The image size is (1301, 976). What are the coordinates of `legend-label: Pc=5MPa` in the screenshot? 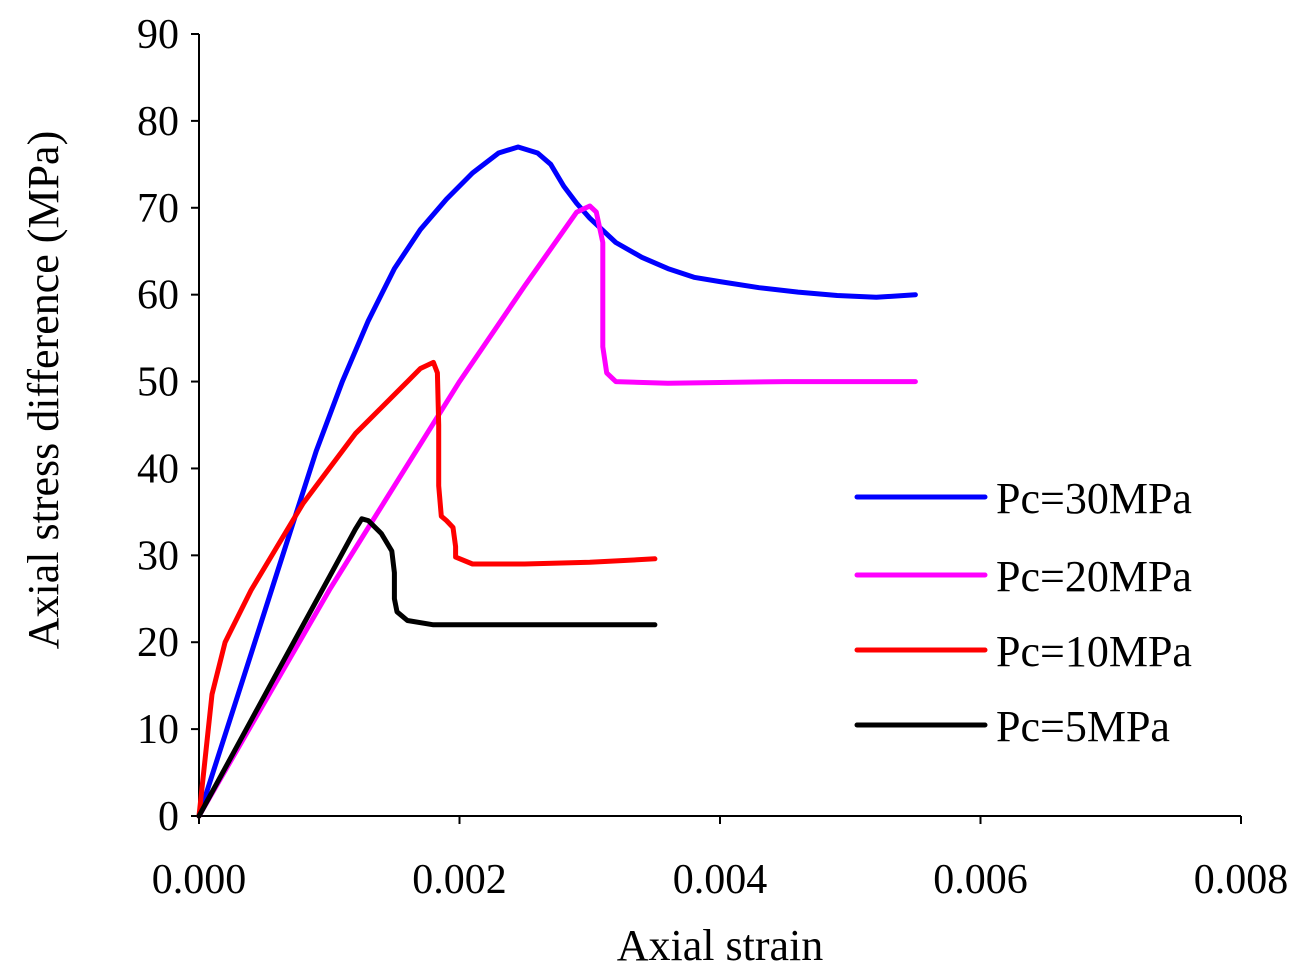 It's located at (1083, 726).